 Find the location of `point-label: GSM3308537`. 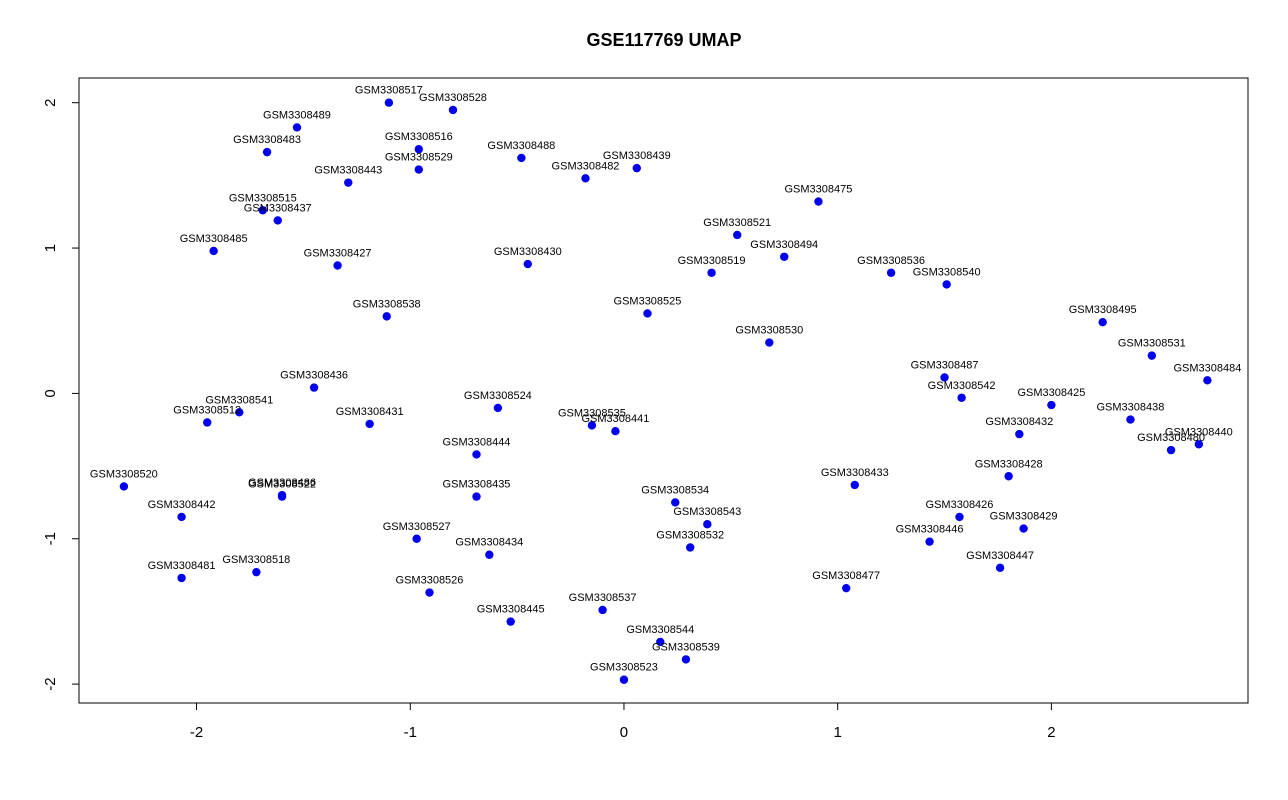

point-label: GSM3308537 is located at coordinates (603, 598).